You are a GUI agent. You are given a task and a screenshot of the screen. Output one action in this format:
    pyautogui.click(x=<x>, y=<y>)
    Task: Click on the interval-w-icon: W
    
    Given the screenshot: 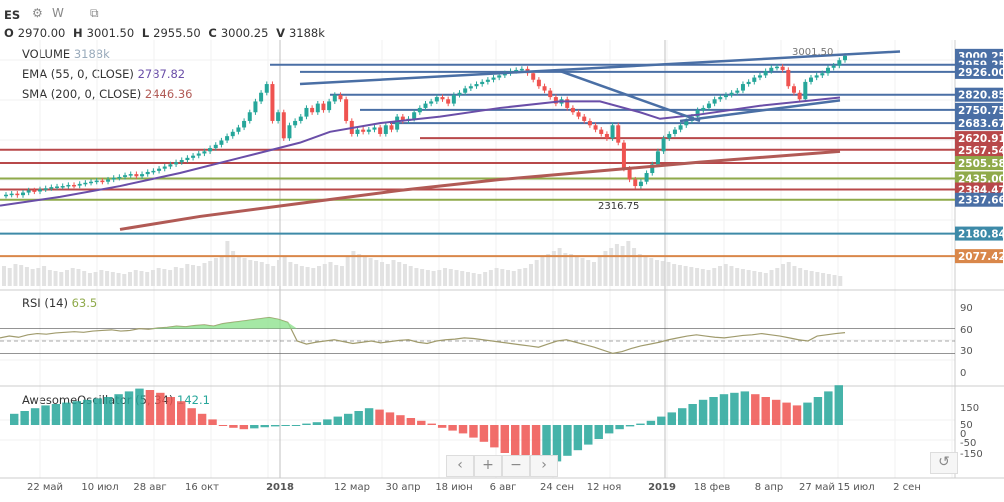 What is the action you would take?
    pyautogui.click(x=58, y=13)
    